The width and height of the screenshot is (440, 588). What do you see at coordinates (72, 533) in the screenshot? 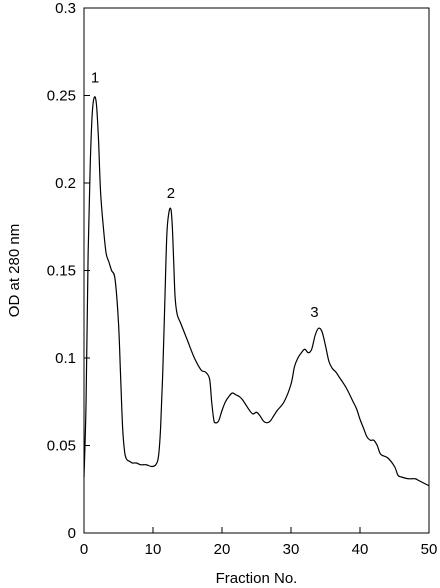
I see `y-tick-label: 0` at bounding box center [72, 533].